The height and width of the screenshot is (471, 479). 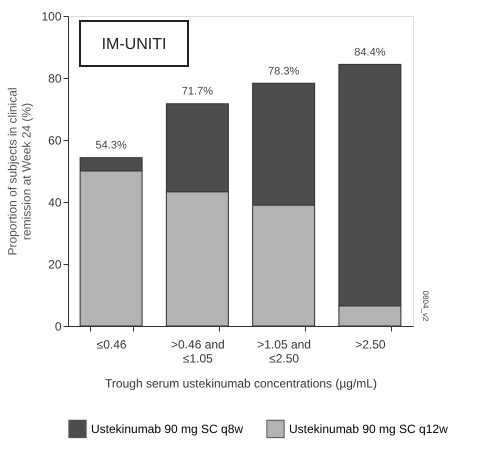 What do you see at coordinates (58, 327) in the screenshot?
I see `y-tick-label: 0` at bounding box center [58, 327].